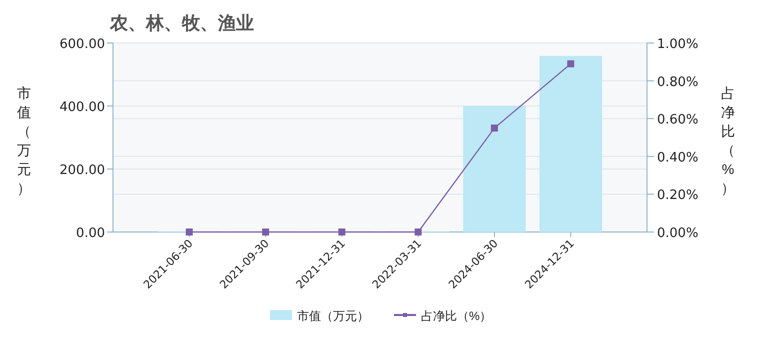  I want to click on y-tick-label: 600.00, so click(82, 44).